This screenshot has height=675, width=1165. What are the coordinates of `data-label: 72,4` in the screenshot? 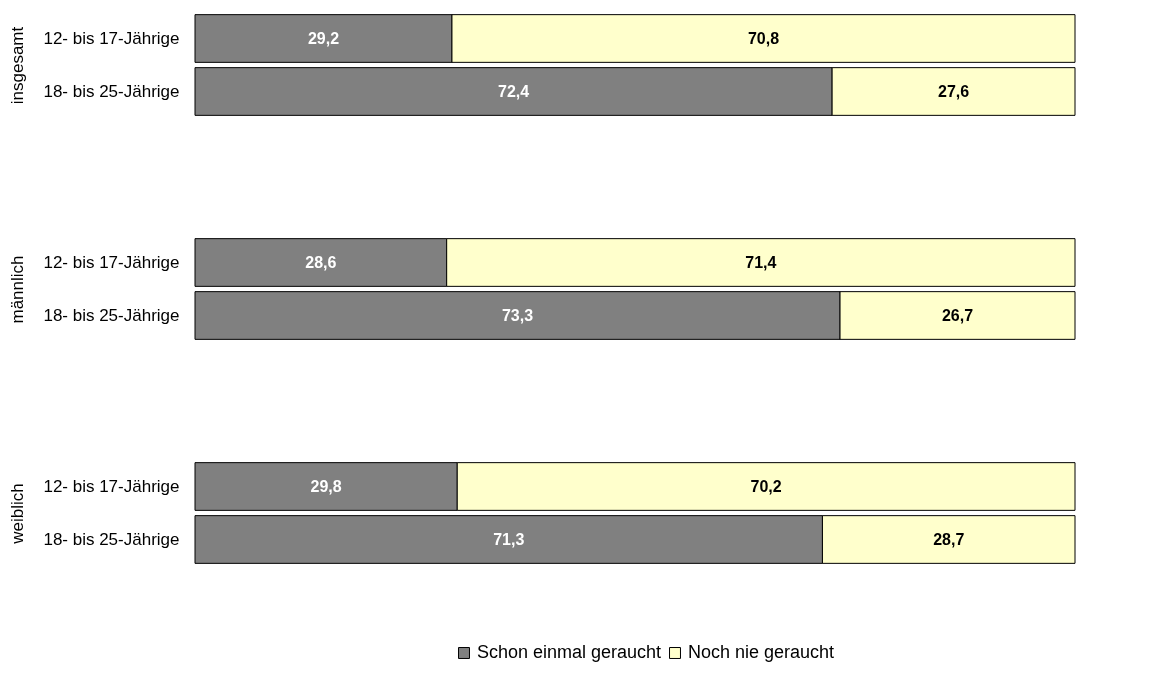 It's located at (513, 91).